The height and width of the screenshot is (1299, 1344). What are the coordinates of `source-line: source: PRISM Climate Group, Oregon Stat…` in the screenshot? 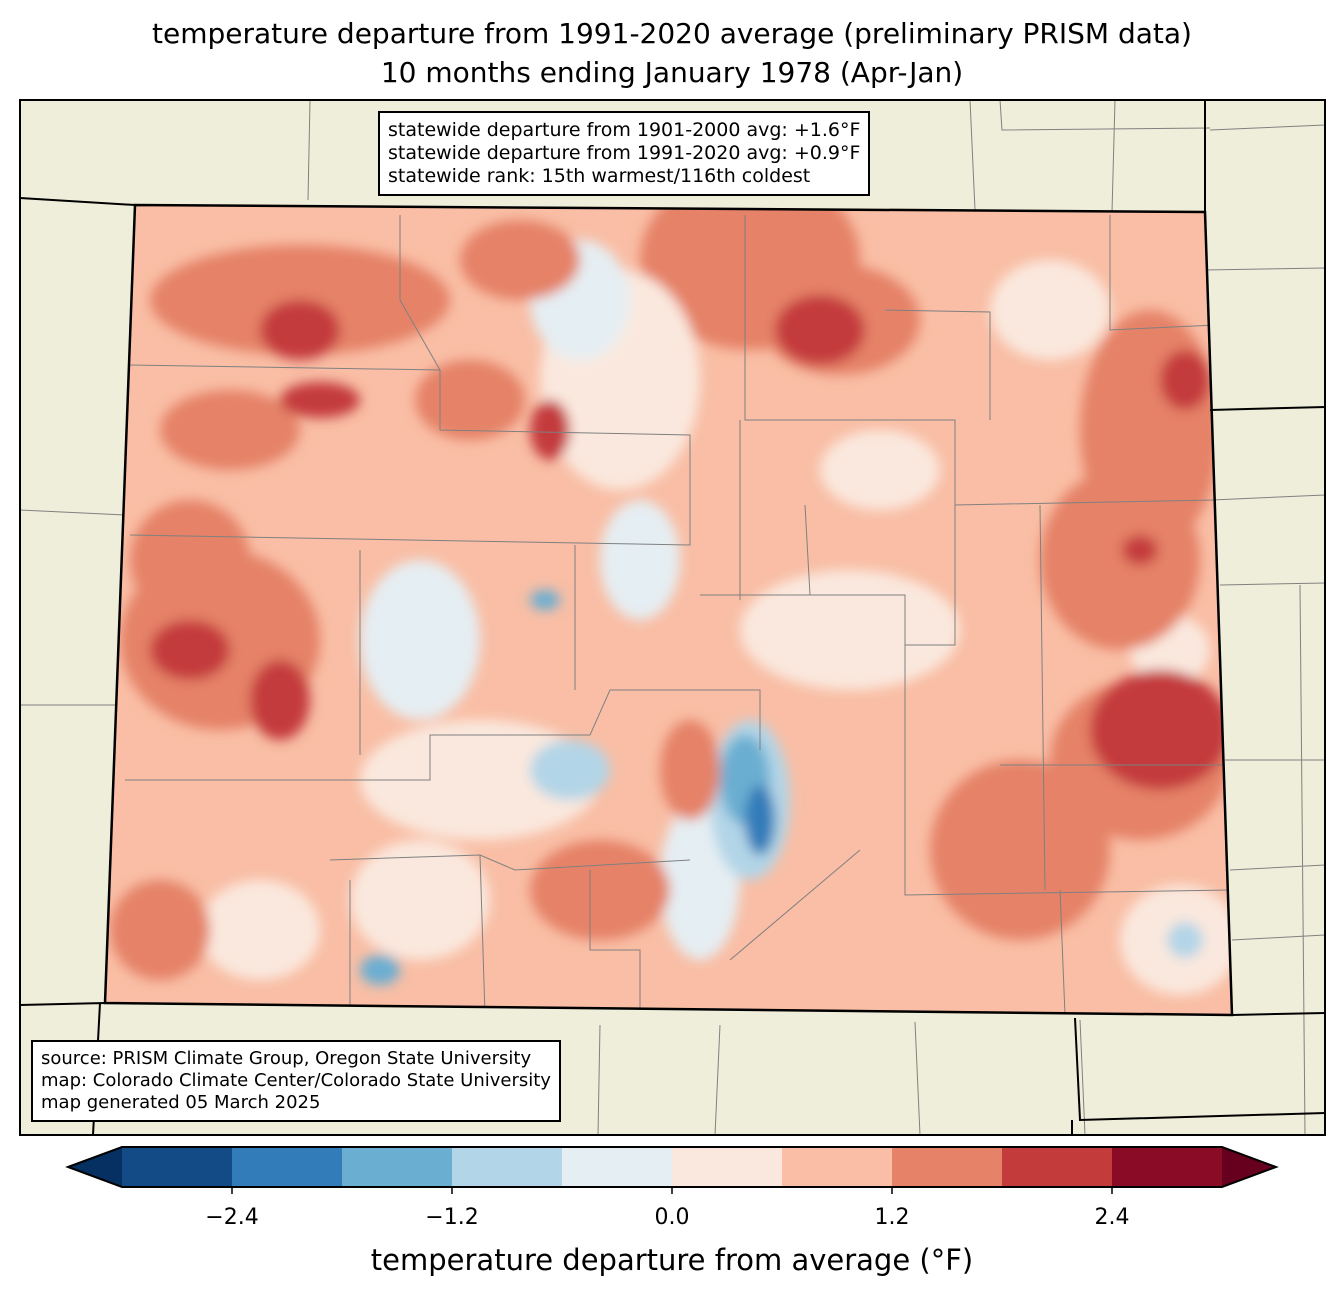 It's located at (286, 1058).